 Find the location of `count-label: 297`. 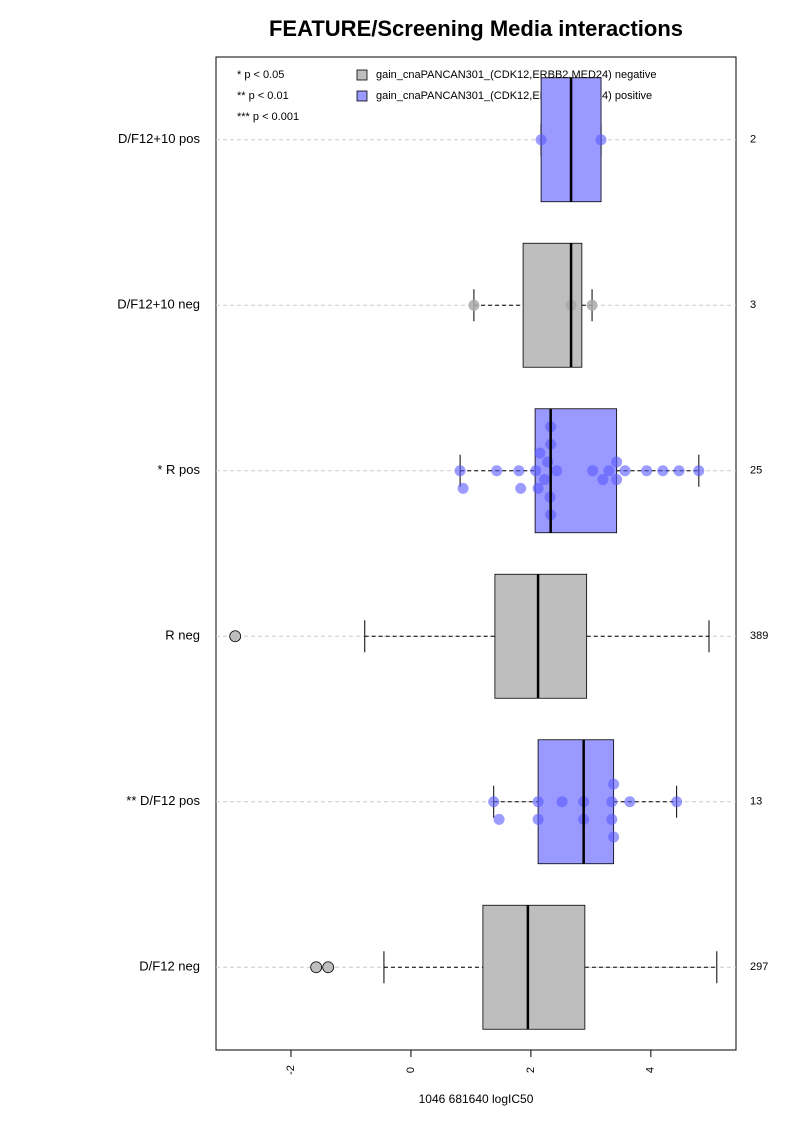

count-label: 297 is located at coordinates (759, 967).